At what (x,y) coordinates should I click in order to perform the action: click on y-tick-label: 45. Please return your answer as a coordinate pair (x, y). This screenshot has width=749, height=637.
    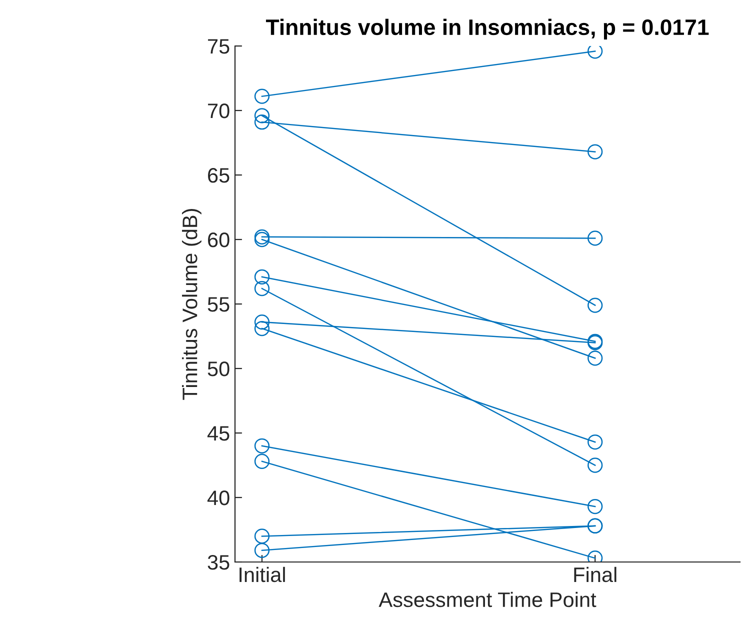
    Looking at the image, I should click on (218, 433).